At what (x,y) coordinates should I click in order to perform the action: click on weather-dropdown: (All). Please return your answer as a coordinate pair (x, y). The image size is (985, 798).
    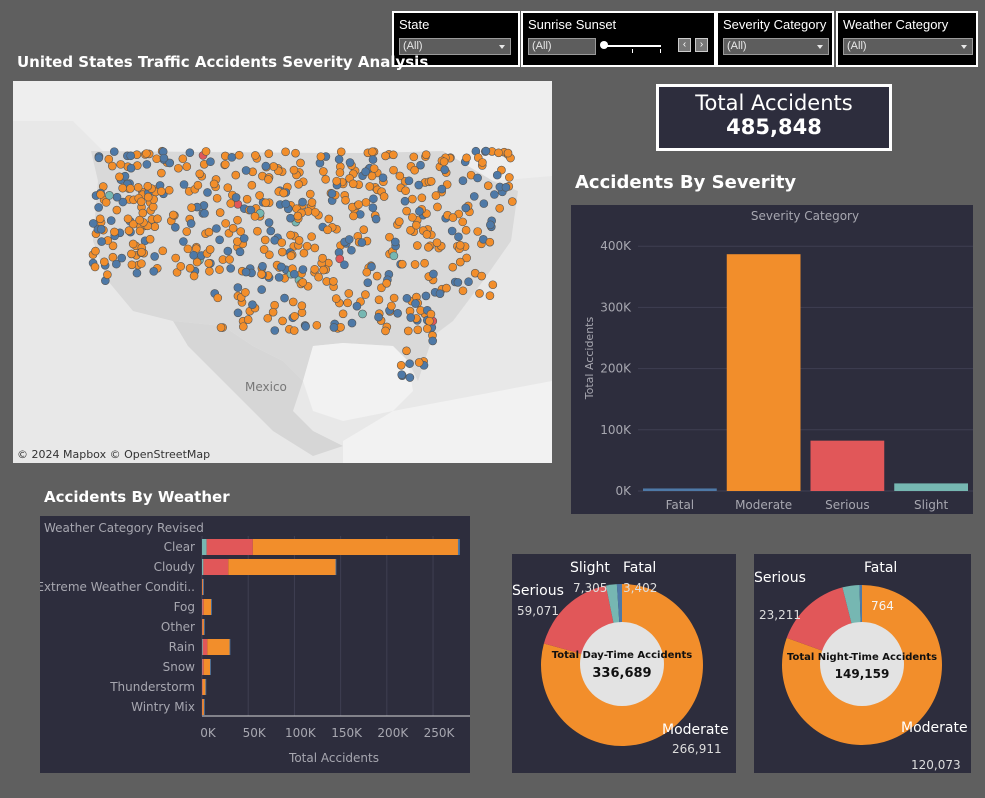
    Looking at the image, I should click on (908, 46).